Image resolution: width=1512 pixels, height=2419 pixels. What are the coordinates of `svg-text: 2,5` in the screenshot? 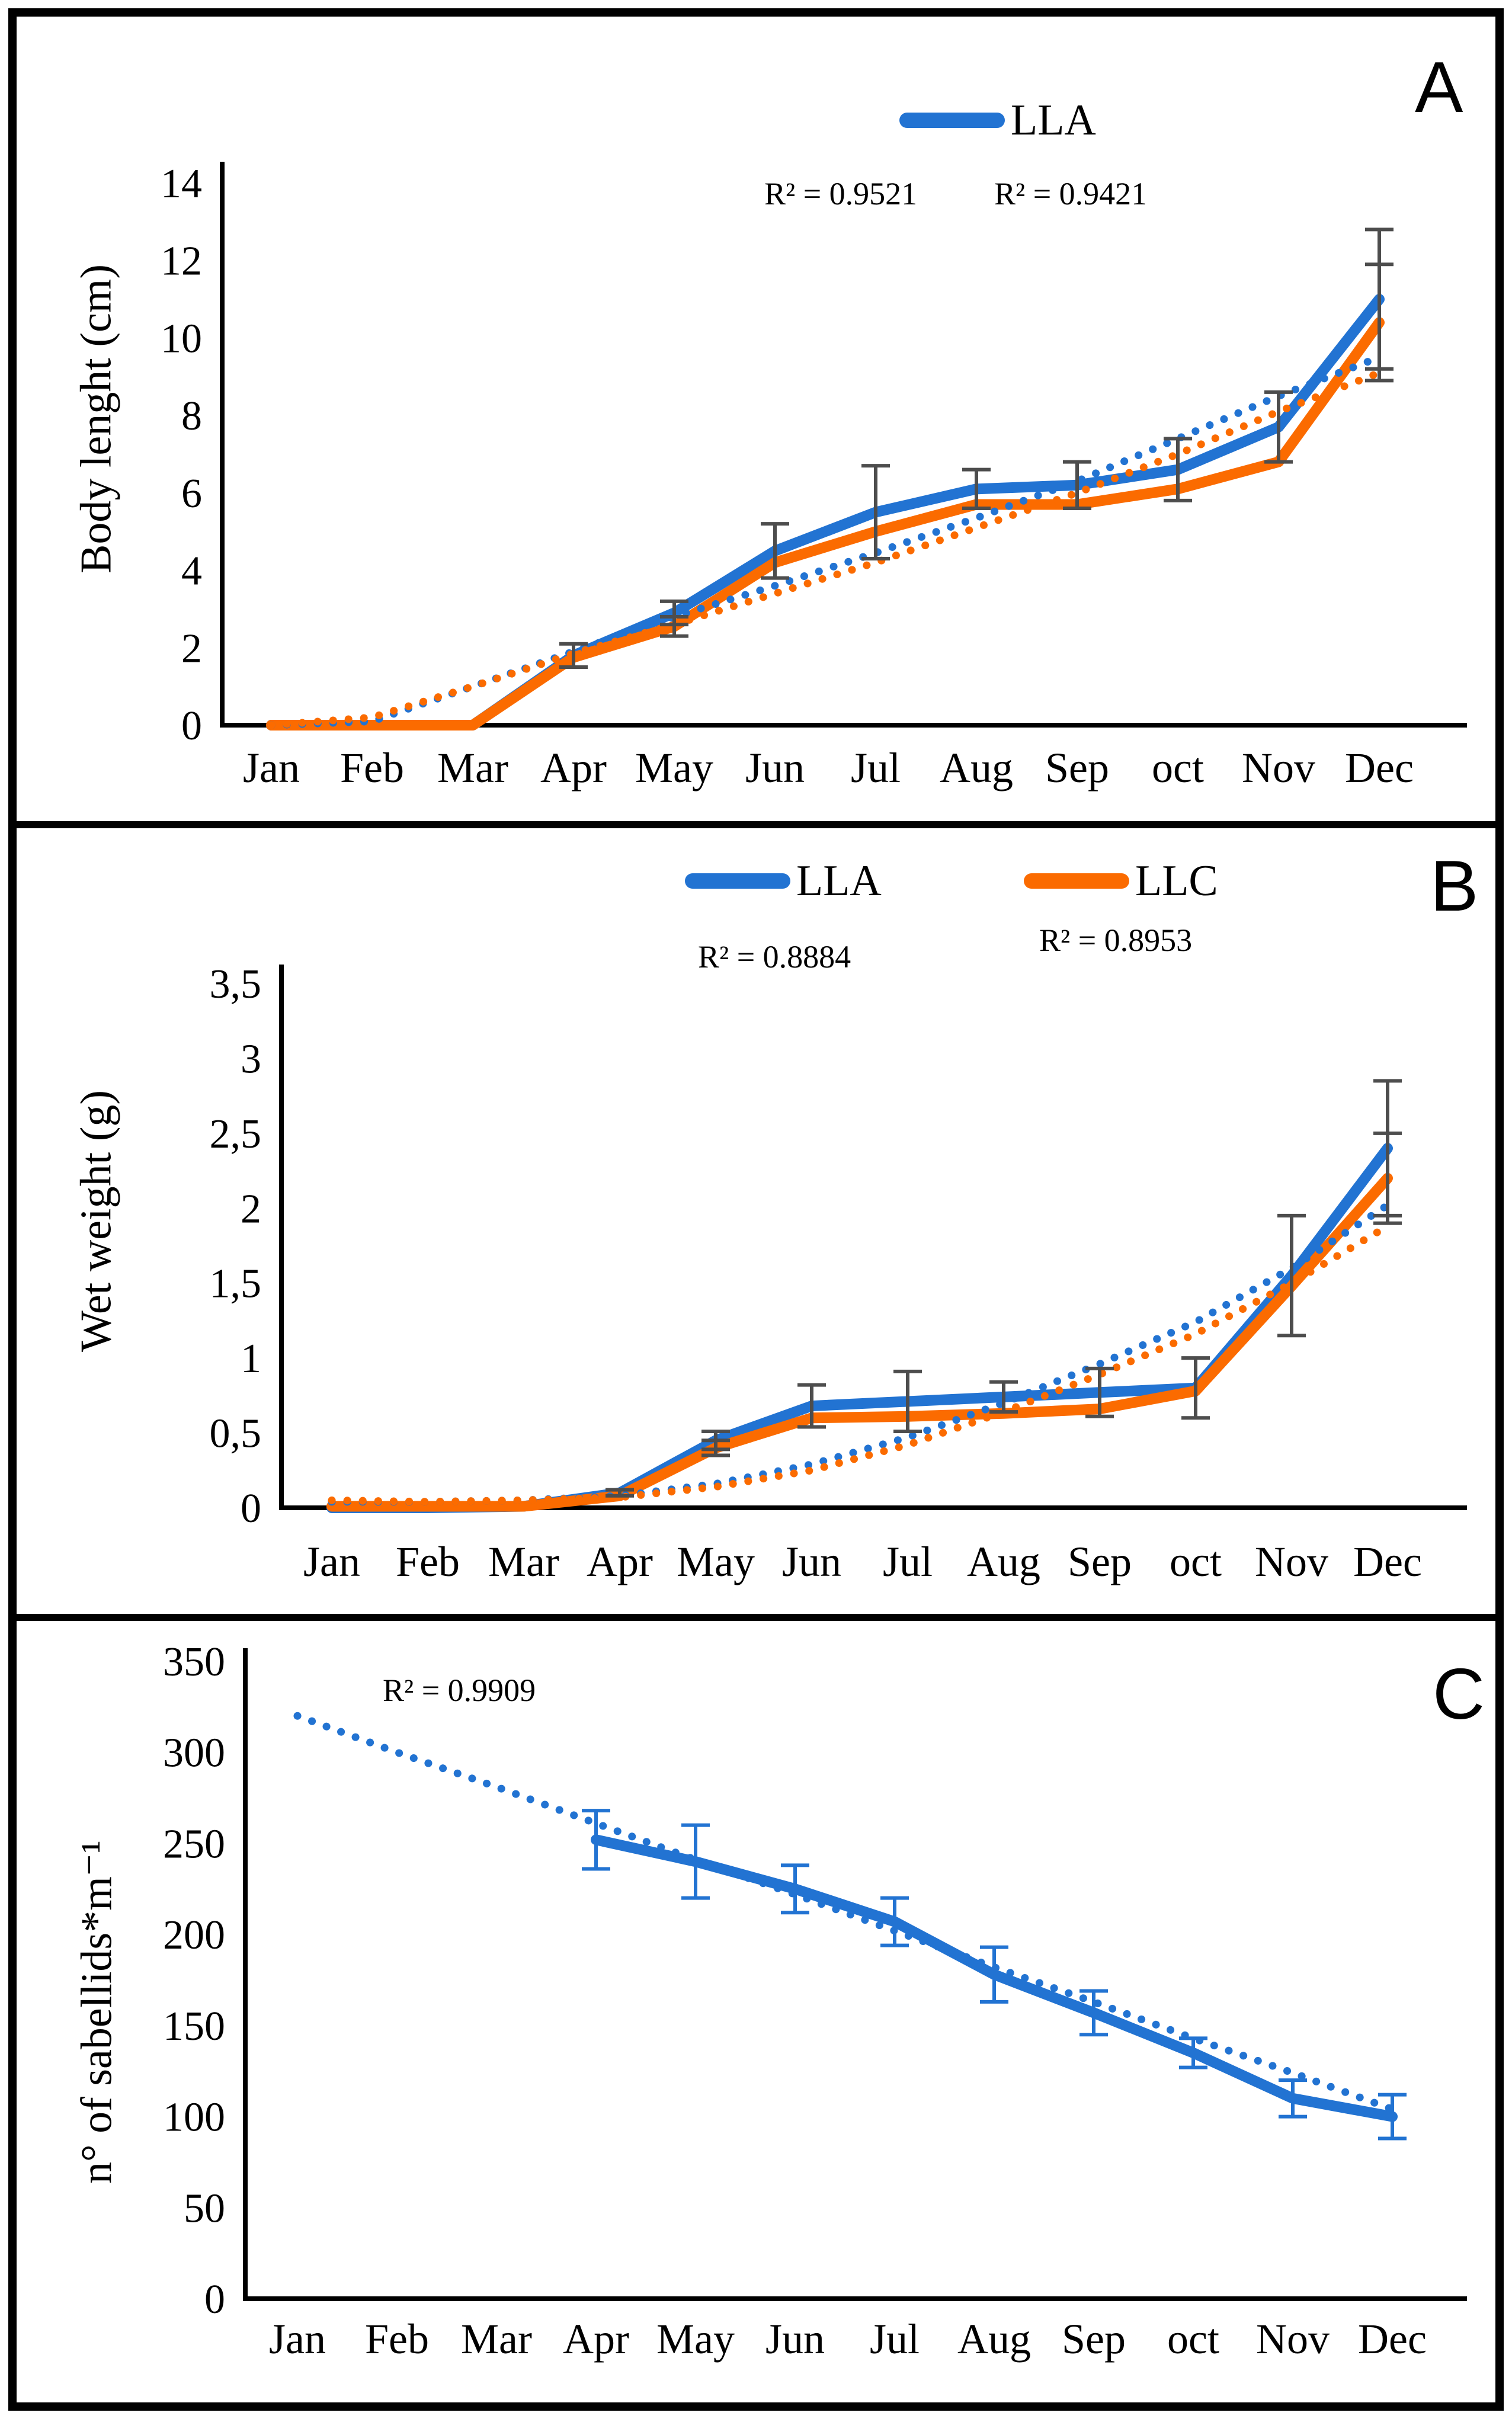 It's located at (236, 1134).